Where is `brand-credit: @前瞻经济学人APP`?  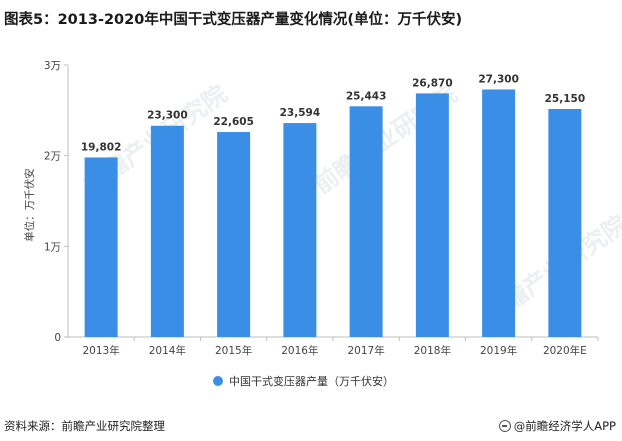 brand-credit: @前瞻经济学人APP is located at coordinates (557, 426).